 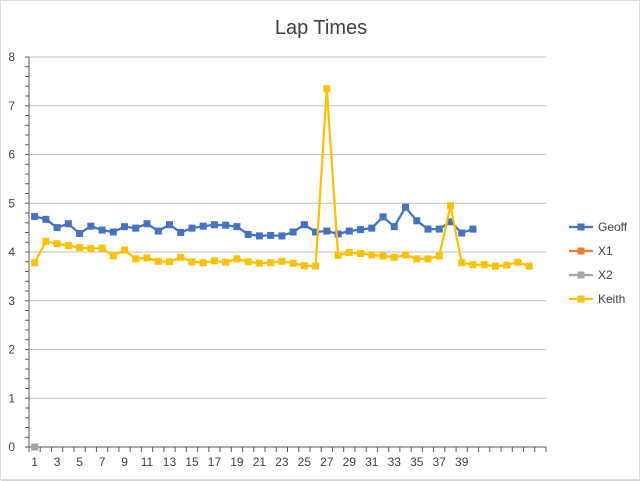 I want to click on x-tick-label: 19, so click(x=237, y=462).